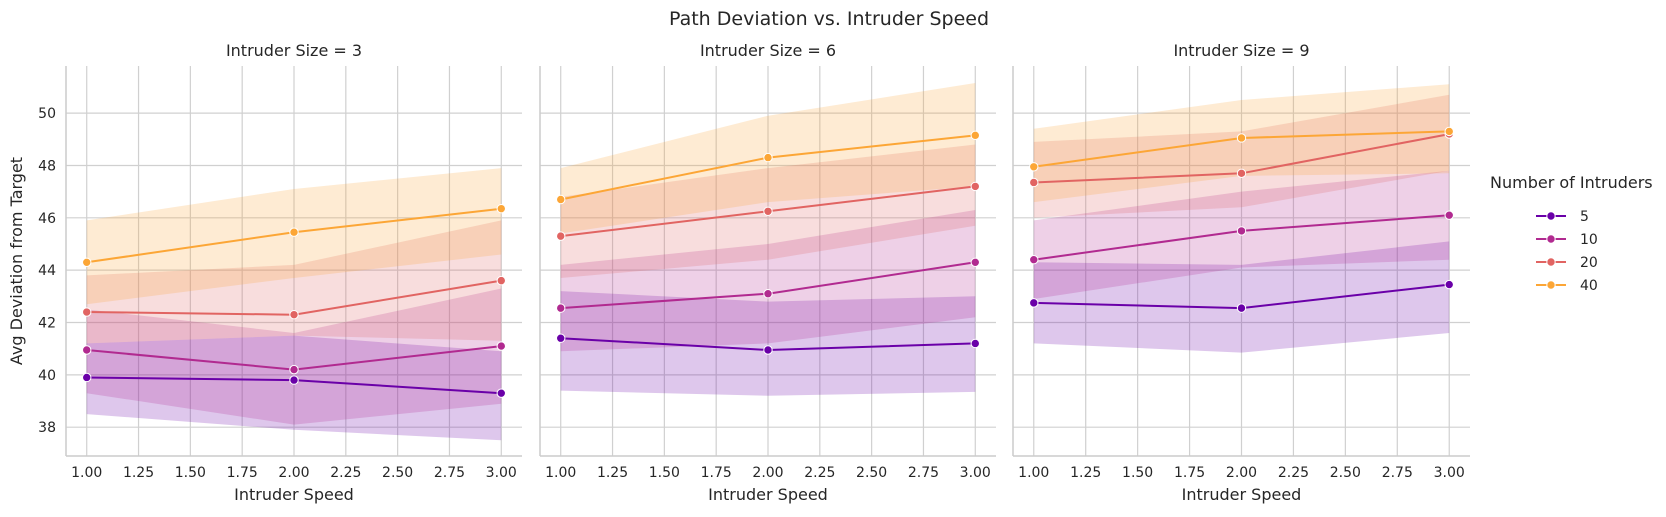 The width and height of the screenshot is (1666, 517). Describe the element at coordinates (1589, 286) in the screenshot. I see `legend-label: 40` at that location.